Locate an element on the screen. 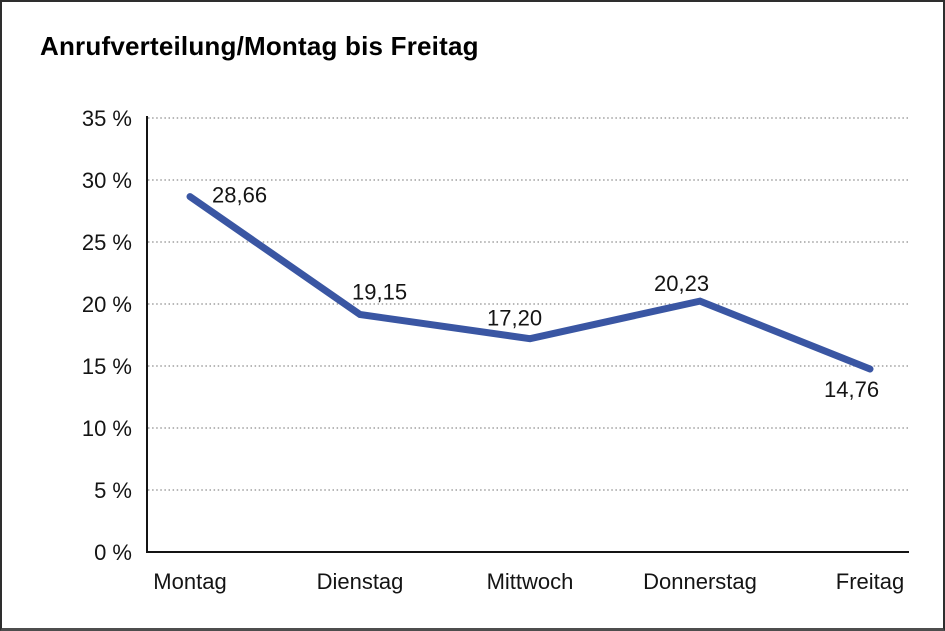 This screenshot has width=945, height=631. y-tick-label-25pct: 25 % is located at coordinates (107, 242).